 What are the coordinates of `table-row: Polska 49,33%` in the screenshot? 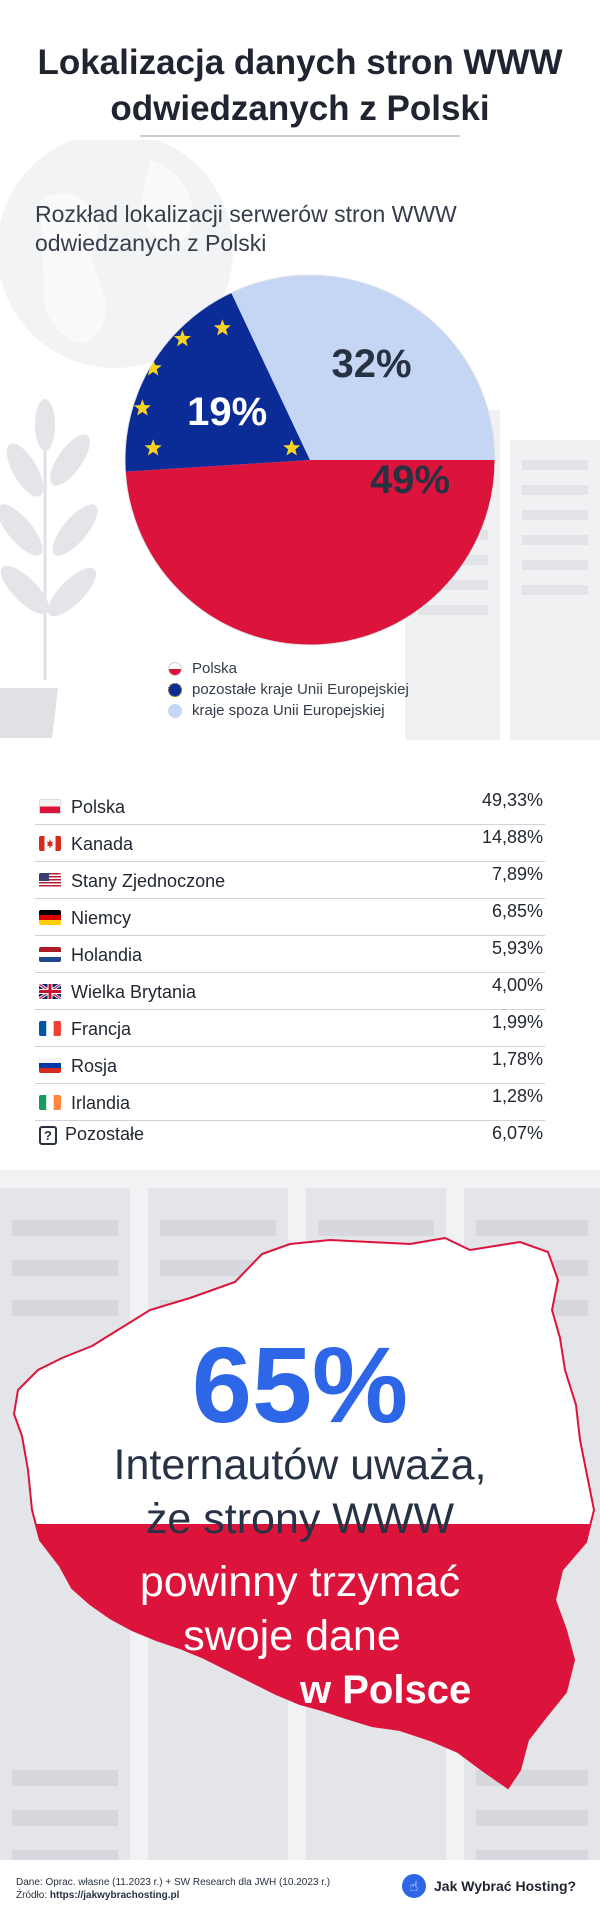 It's located at (290, 806).